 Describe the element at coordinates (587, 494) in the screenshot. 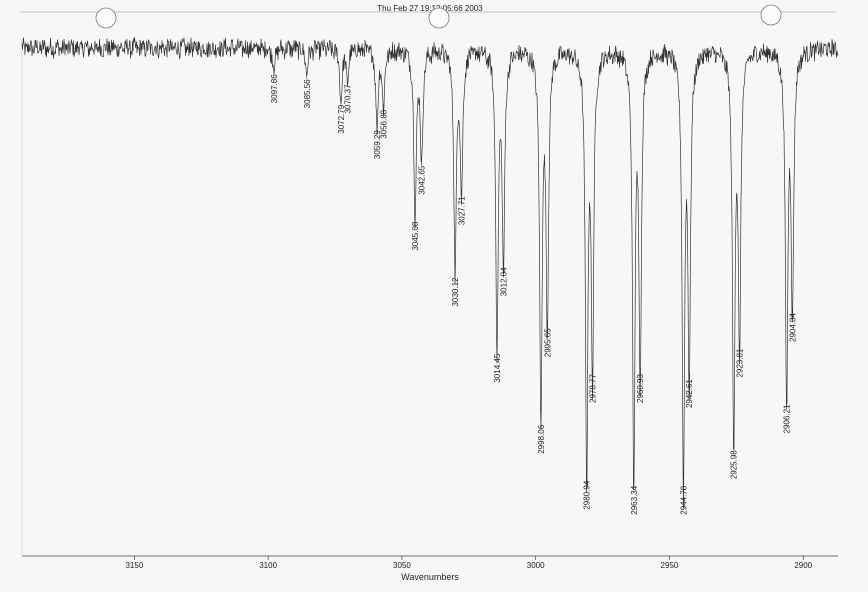

I see `peak-label: 2980.94` at that location.